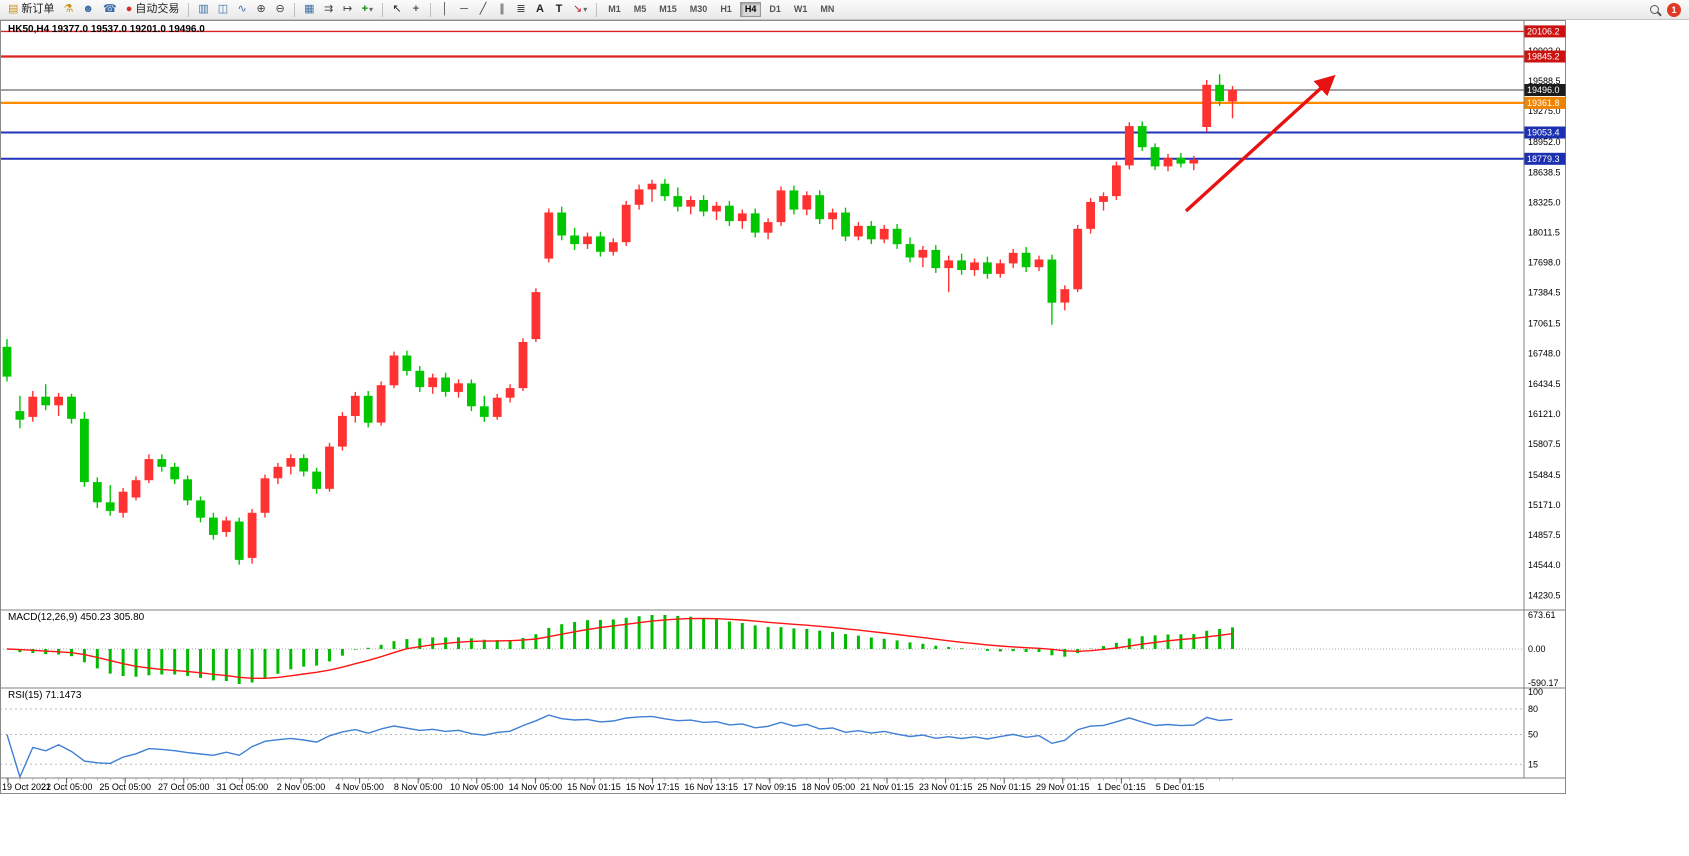  I want to click on timeframe-w1-button: W1, so click(801, 9).